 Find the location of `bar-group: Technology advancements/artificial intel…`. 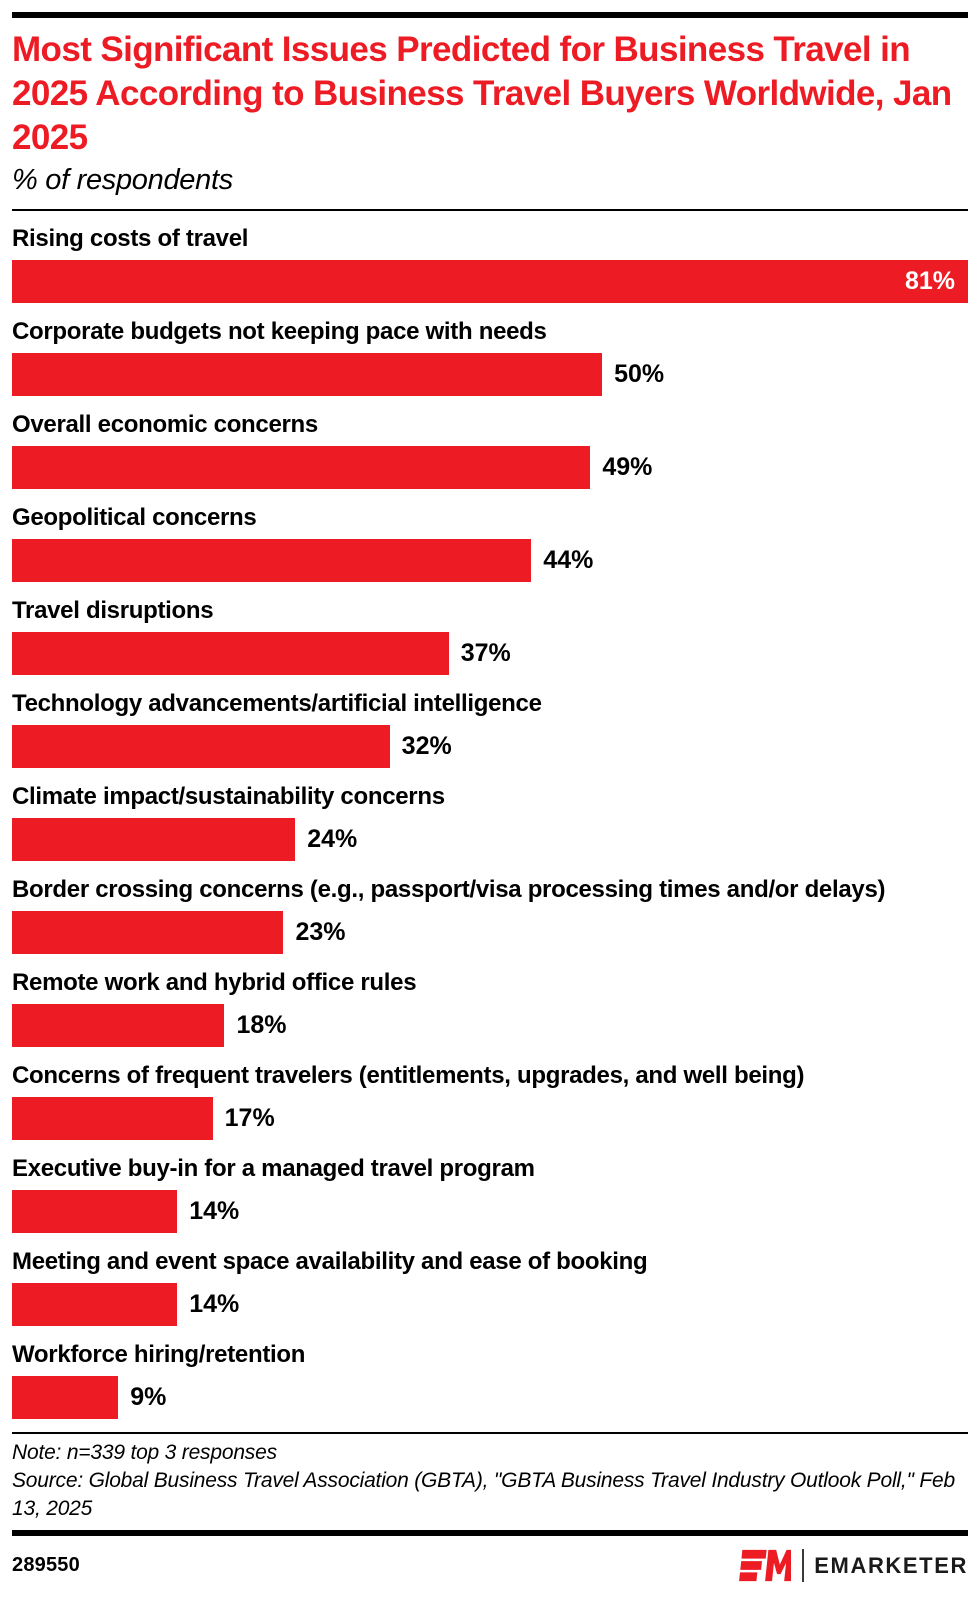

bar-group: Technology advancements/artificial intel… is located at coordinates (490, 728).